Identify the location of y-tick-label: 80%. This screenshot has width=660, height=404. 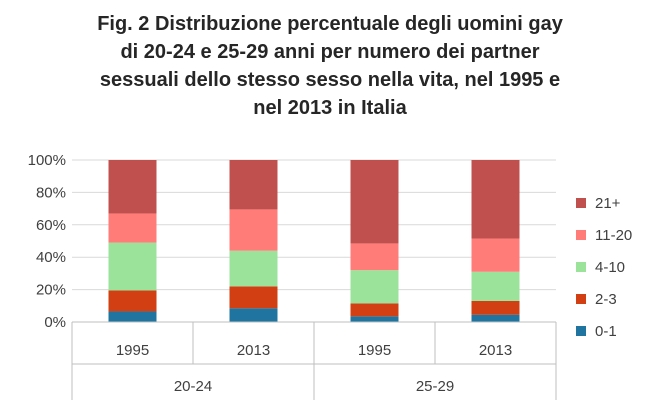
(51, 192).